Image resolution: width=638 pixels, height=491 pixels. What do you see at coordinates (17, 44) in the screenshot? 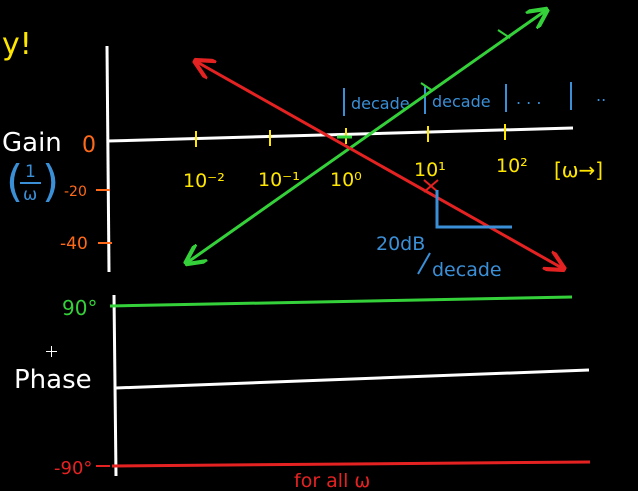
I see `fragment-top-text: y!` at bounding box center [17, 44].